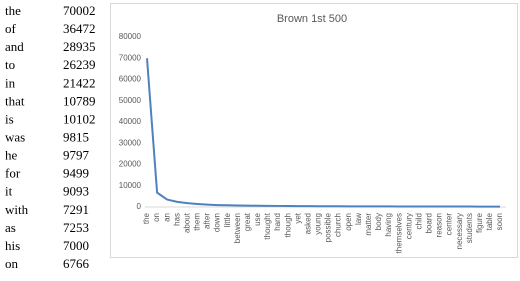  I want to click on word-cell: of, so click(11, 28).